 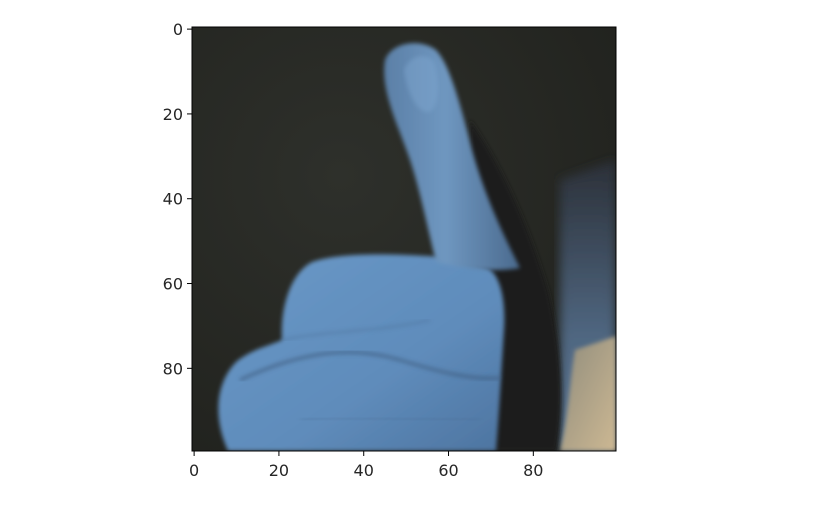 I want to click on y-tick-label: 0, so click(x=178, y=29).